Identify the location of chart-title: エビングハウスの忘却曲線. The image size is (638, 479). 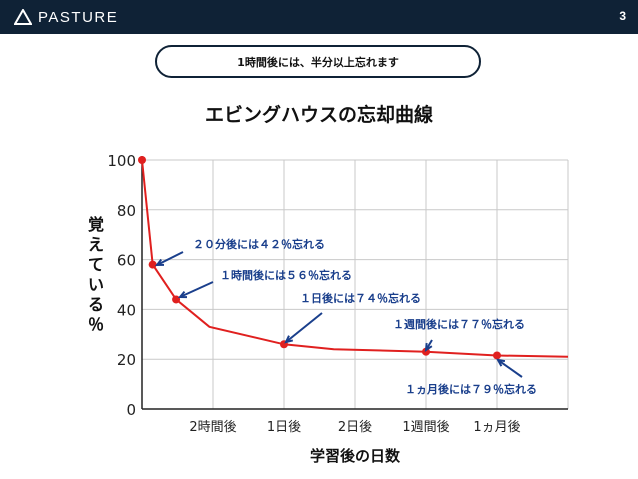
(318, 115).